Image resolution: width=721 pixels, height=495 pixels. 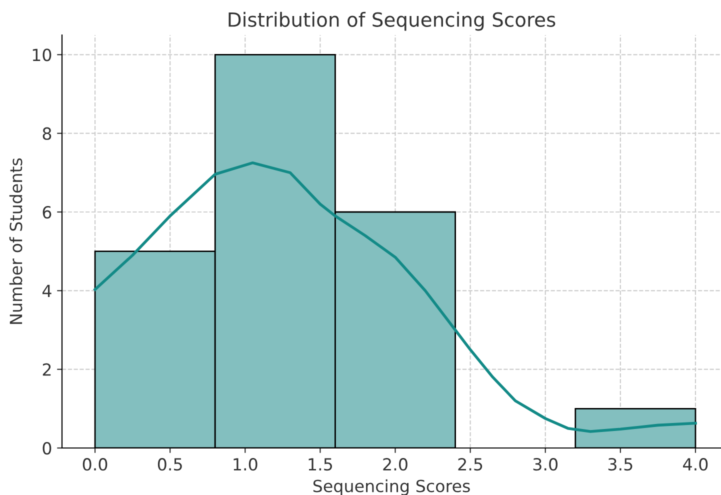 What do you see at coordinates (545, 464) in the screenshot?
I see `x-tick-label: 3.0` at bounding box center [545, 464].